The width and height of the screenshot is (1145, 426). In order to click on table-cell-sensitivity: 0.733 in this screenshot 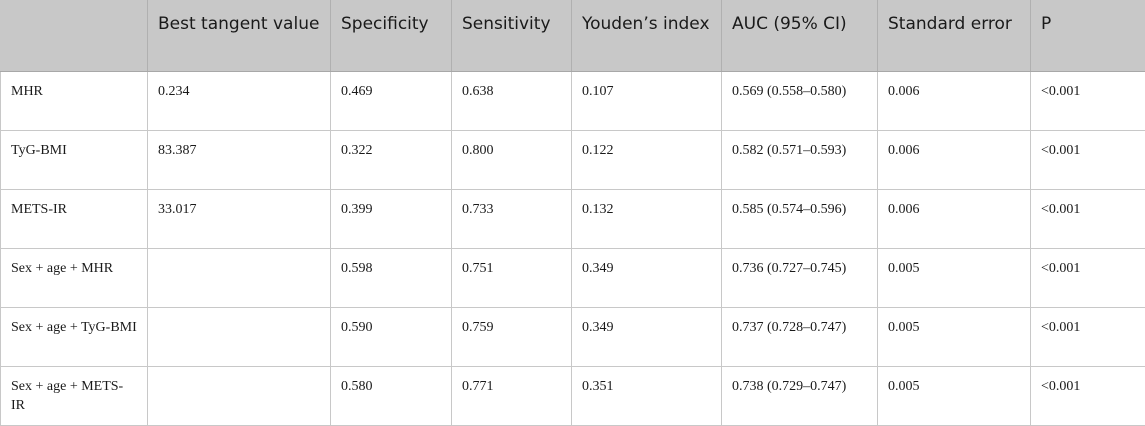, I will do `click(511, 218)`.